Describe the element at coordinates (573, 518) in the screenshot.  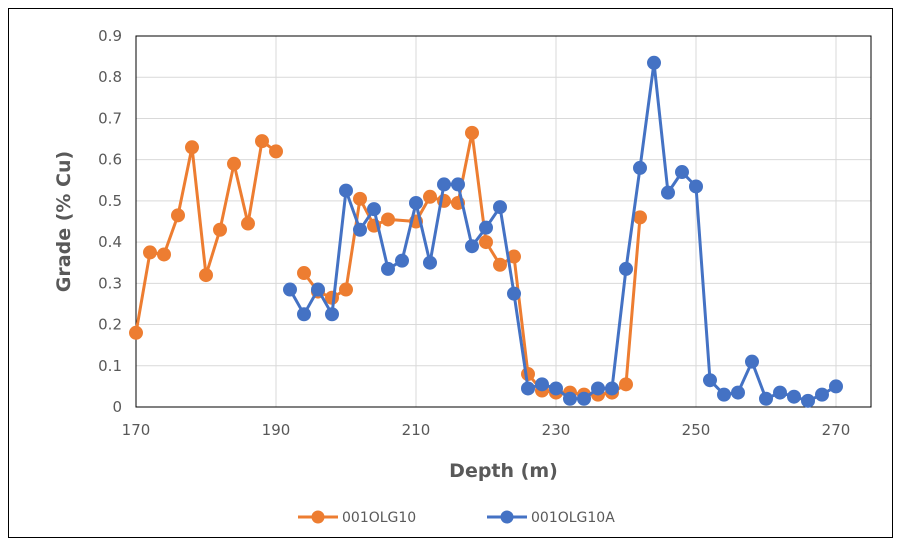
I see `legend-label-001OLG10A: 001OLG10A` at that location.